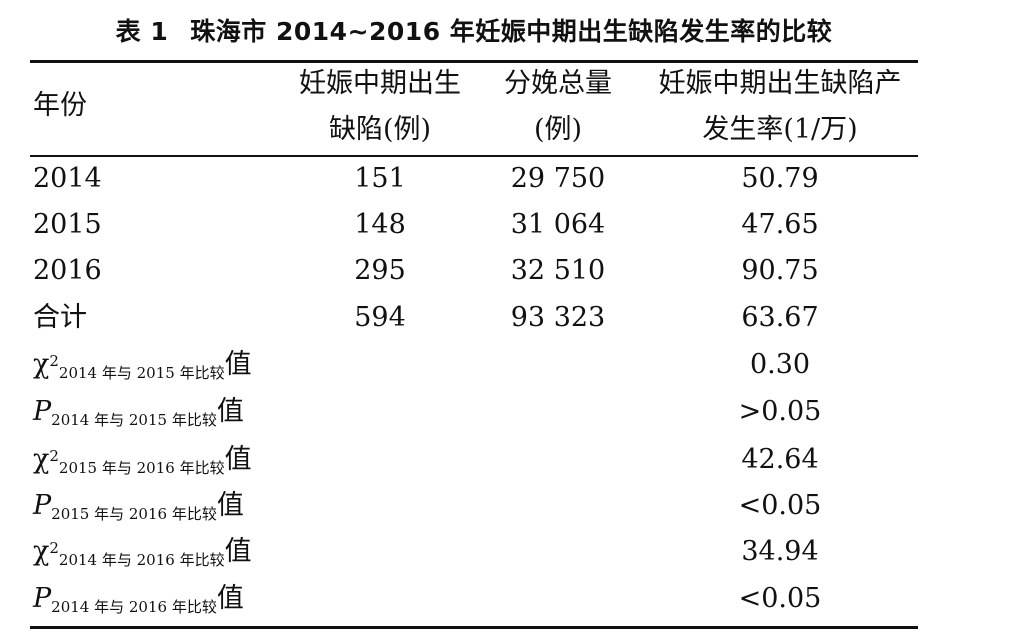 This screenshot has width=1024, height=641. I want to click on stat-value: 0.30, so click(780, 364).